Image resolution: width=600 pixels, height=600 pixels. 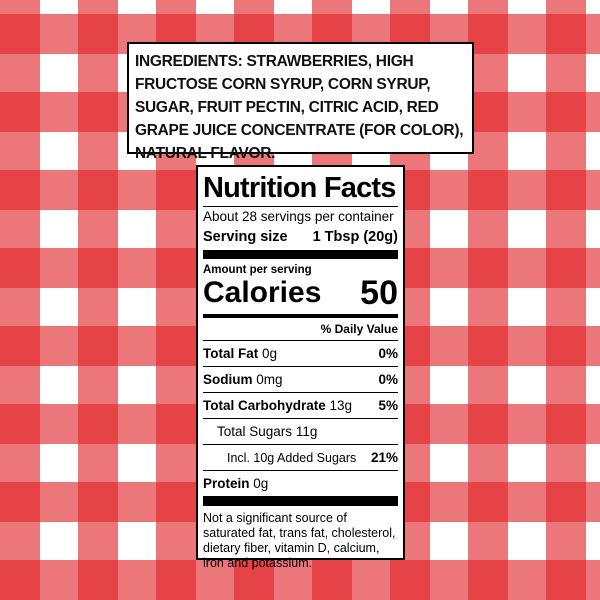 What do you see at coordinates (300, 483) in the screenshot?
I see `nutrient-row: Protein 0g` at bounding box center [300, 483].